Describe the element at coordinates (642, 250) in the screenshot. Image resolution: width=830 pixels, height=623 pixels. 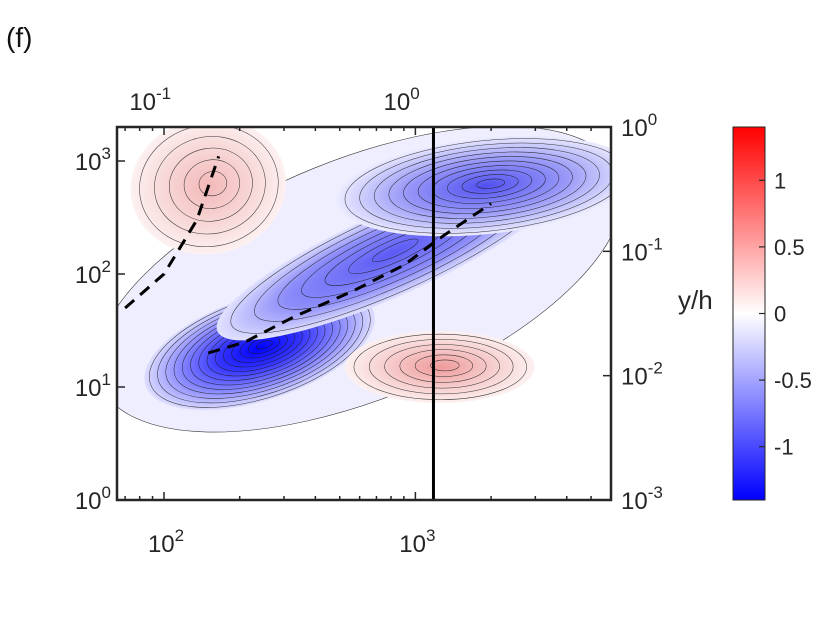
I see `right-tick-label: 10⁻¹` at that location.